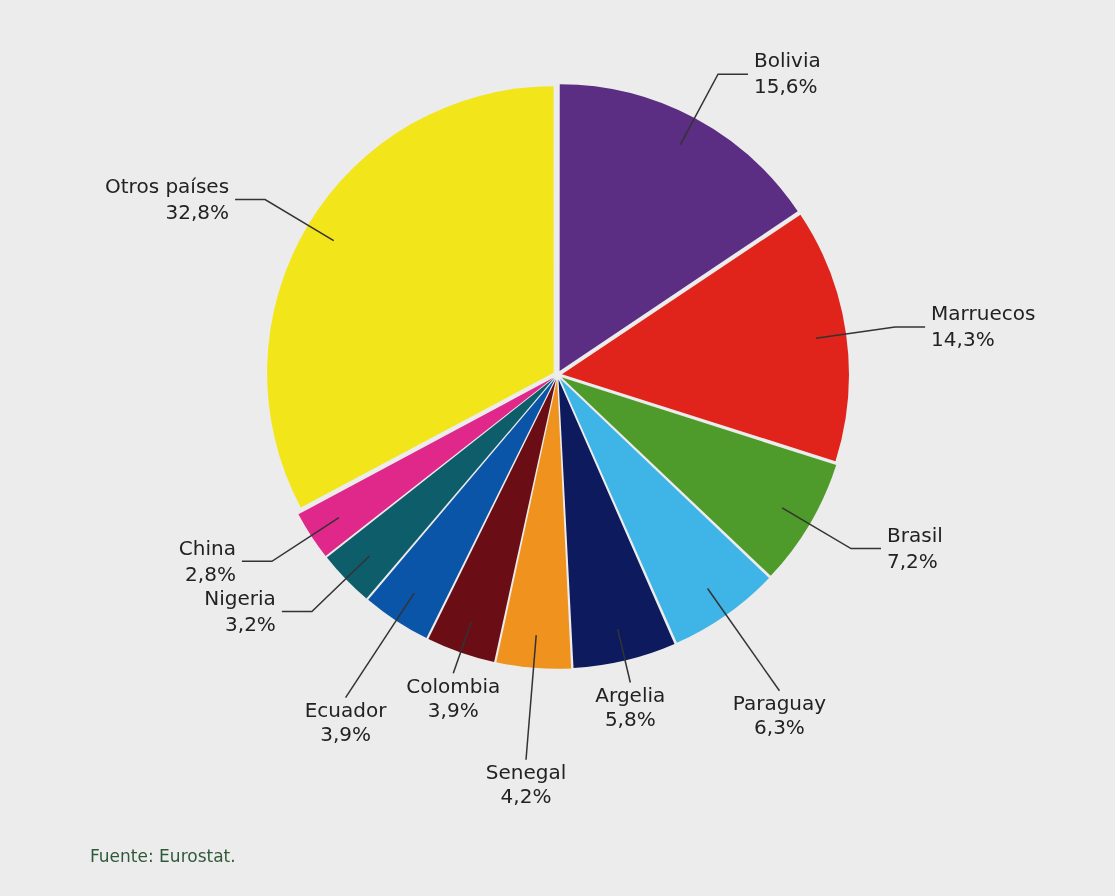  I want to click on data-label: 5,8%, so click(630, 718).